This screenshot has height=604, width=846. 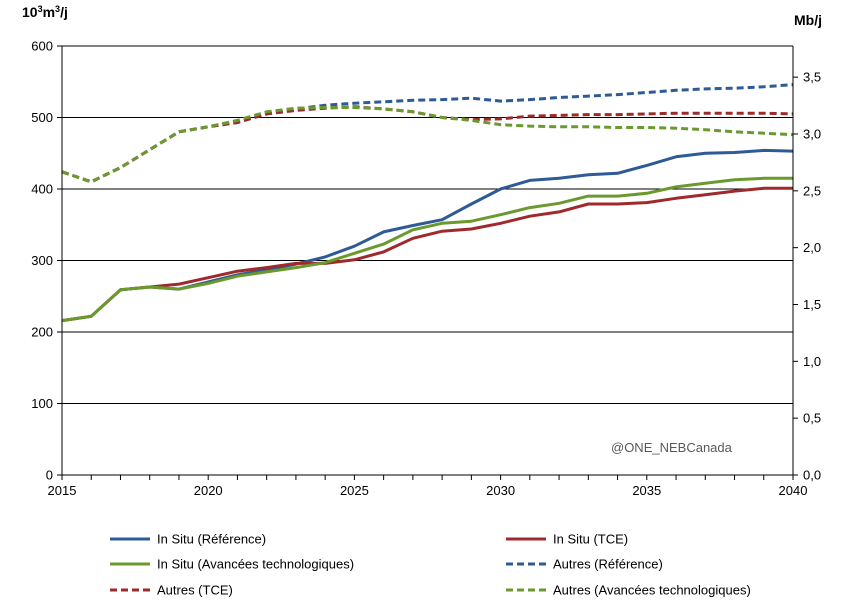 I want to click on y-left-ticks: 0 100 200 300 400 500 600, so click(x=46, y=261).